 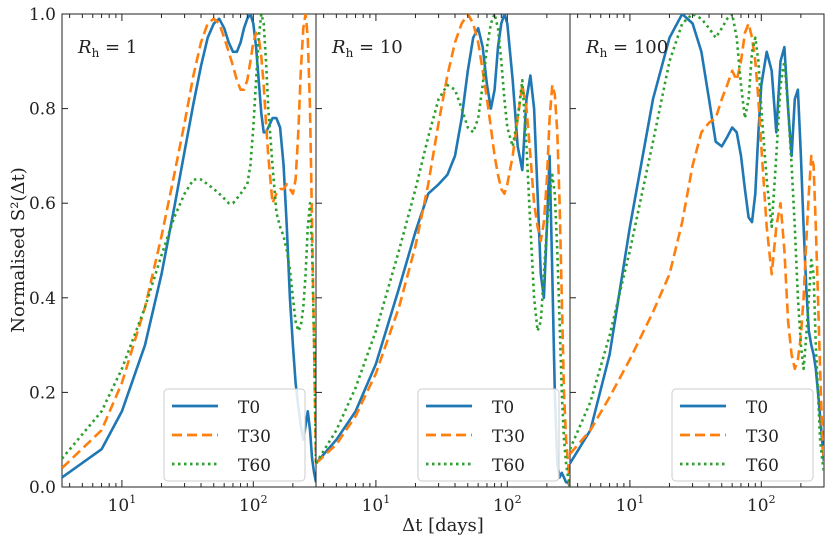 I want to click on panel-title: Rh = 1, so click(x=107, y=48).